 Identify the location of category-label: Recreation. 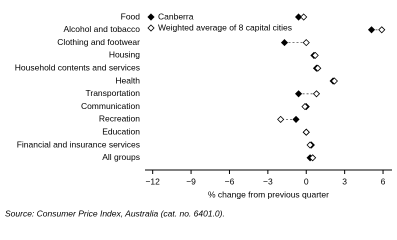
(119, 119).